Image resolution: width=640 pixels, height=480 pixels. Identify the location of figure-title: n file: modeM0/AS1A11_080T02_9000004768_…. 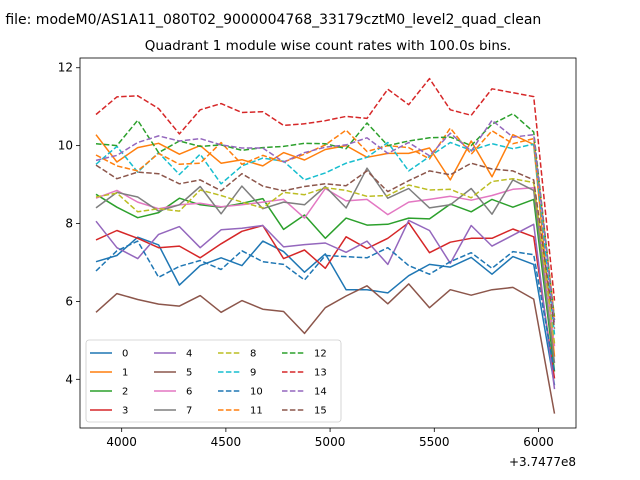
(270, 20).